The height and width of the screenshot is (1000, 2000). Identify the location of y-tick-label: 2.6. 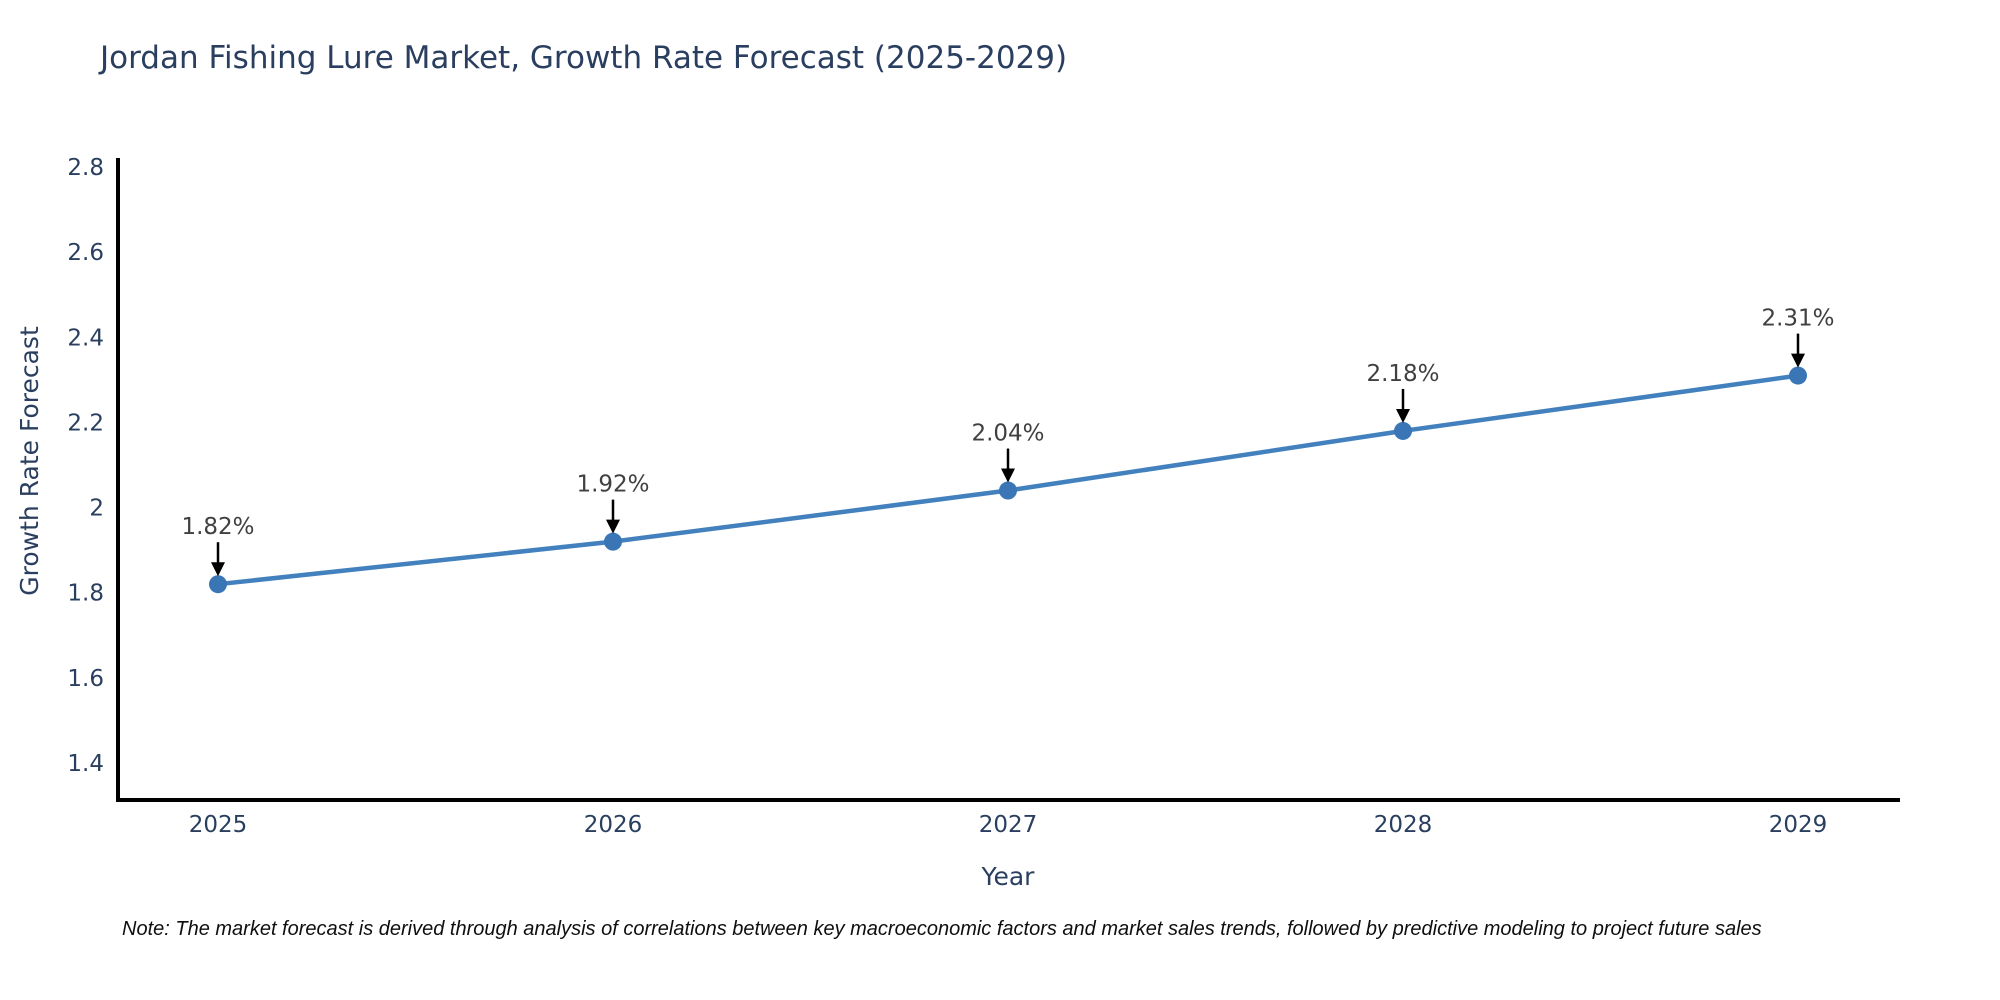
(85, 253).